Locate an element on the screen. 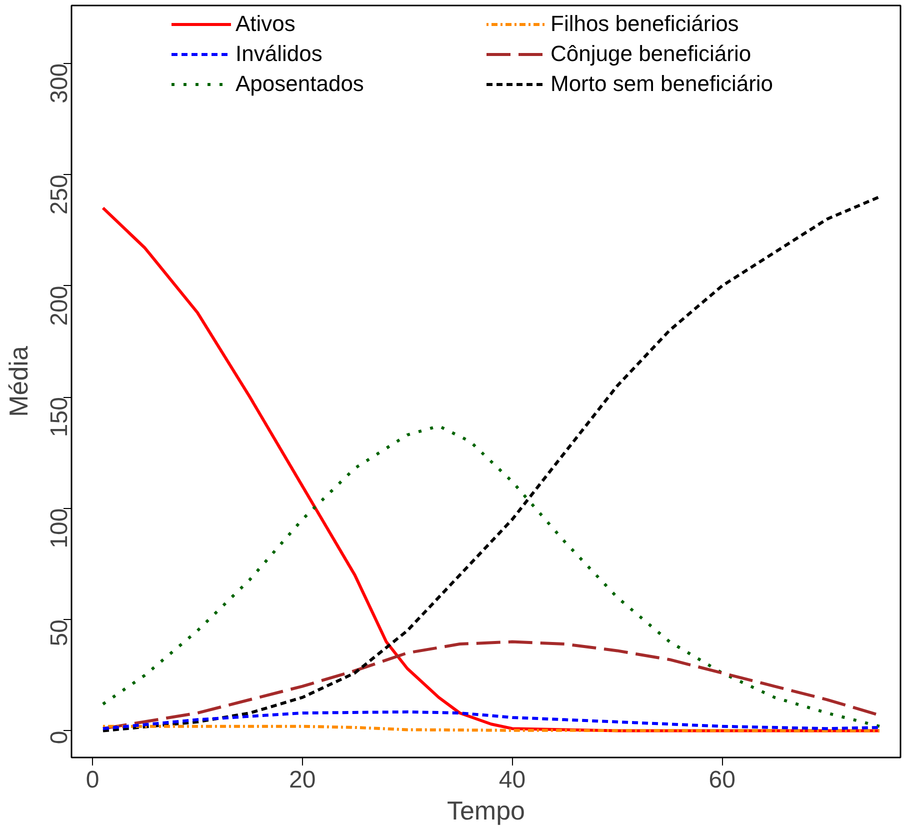 The image size is (910, 832). x-tick-label: 20 is located at coordinates (302, 780).